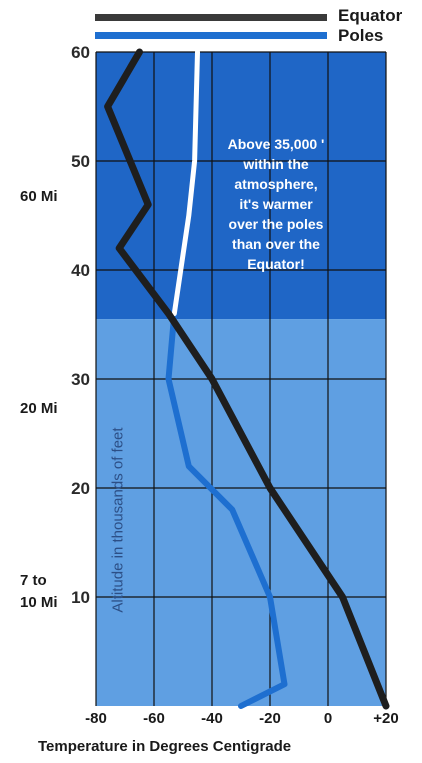 This screenshot has width=422, height=763. Describe the element at coordinates (211, 35) in the screenshot. I see `legend-poles-swatch` at that location.